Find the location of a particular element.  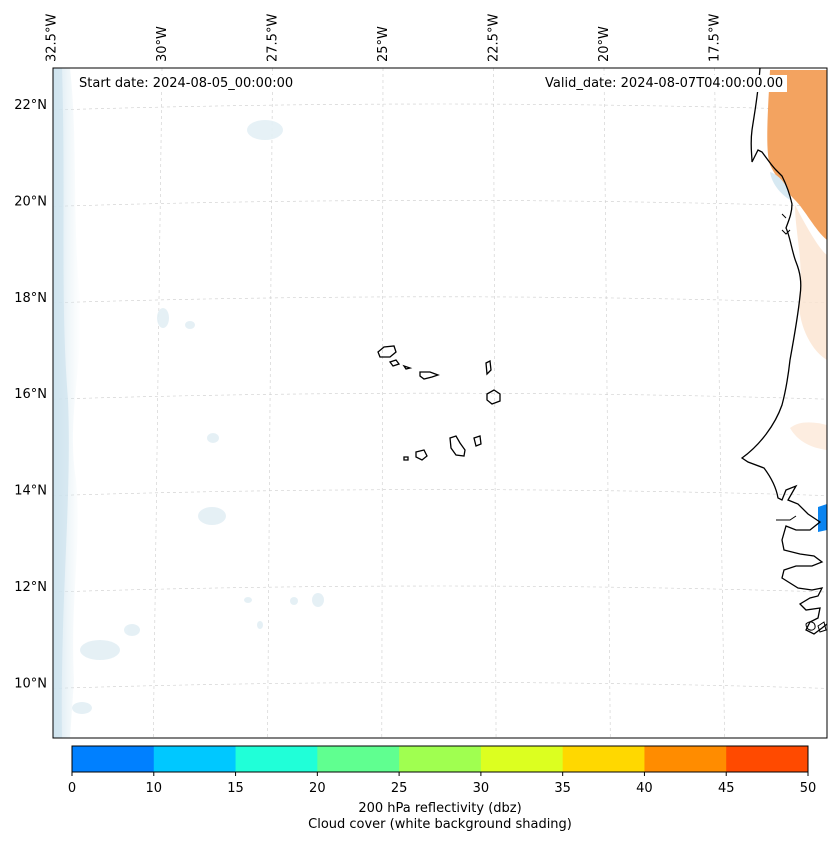

longitude-label: 32.5°W is located at coordinates (52, 38).